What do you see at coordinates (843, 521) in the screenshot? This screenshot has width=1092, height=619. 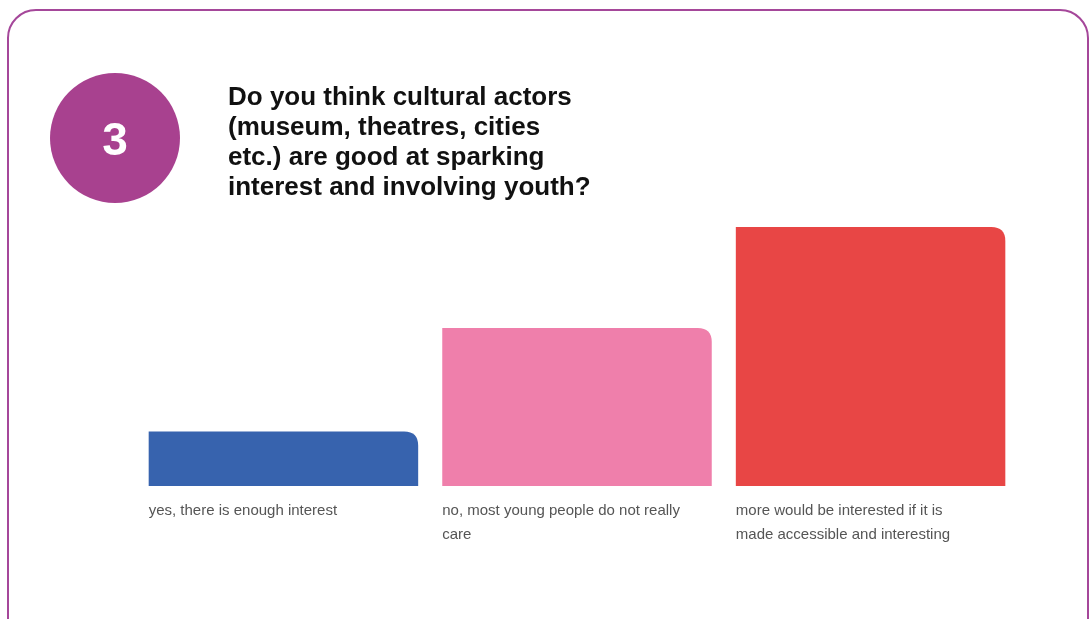 I see `x-tick-label: more would be interested if it is made accessible and interesting` at bounding box center [843, 521].